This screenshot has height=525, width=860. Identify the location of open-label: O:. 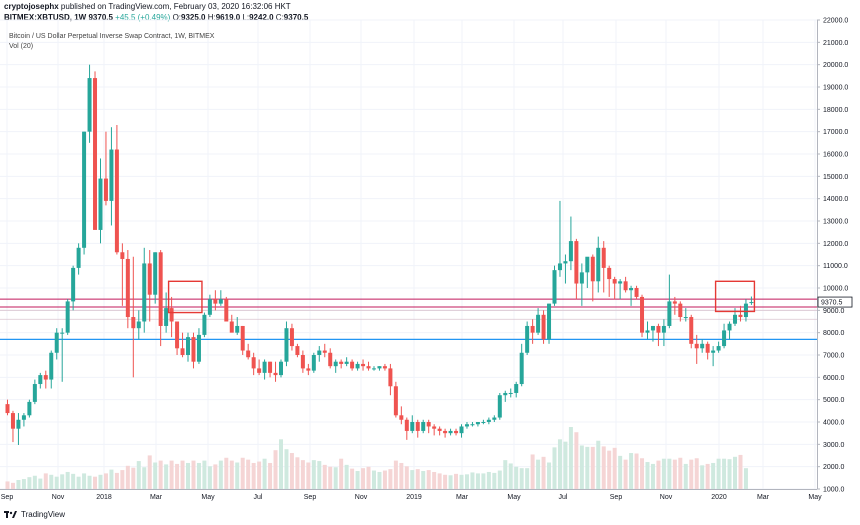
(177, 17).